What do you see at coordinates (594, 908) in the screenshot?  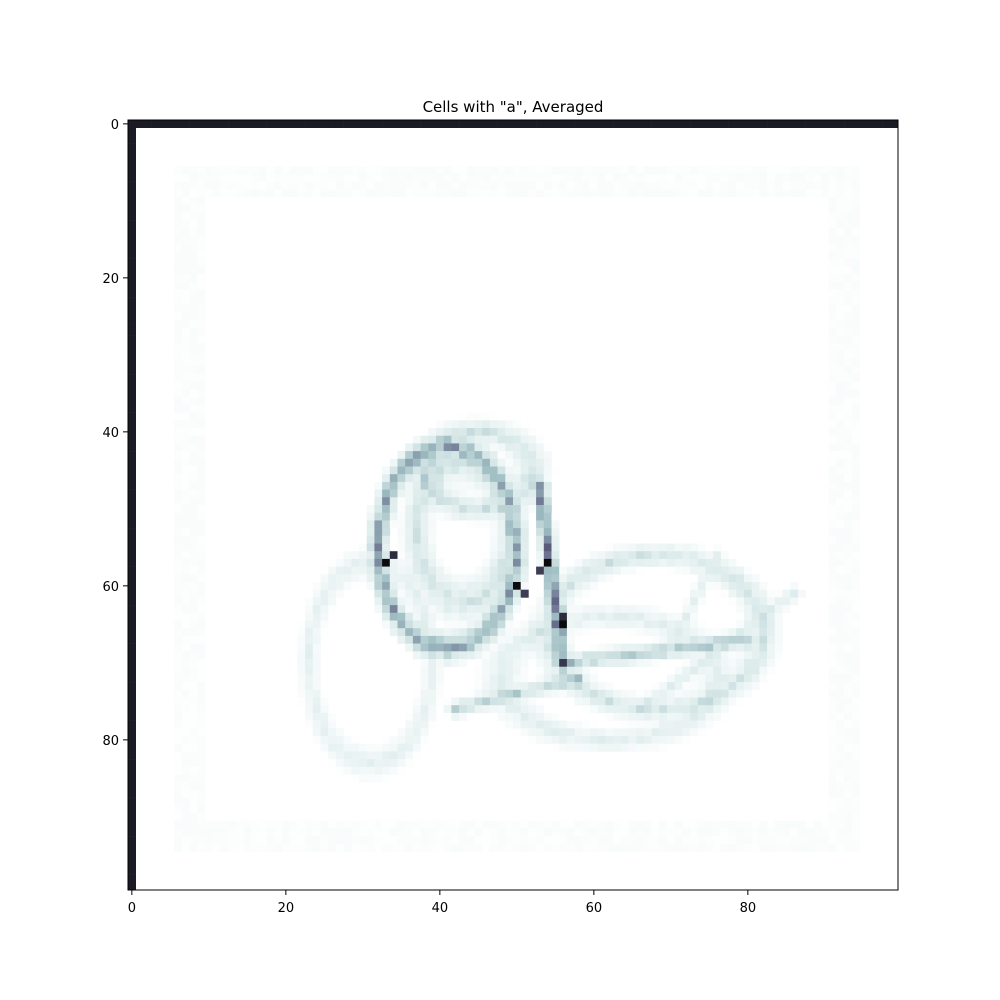 I see `x-tick-label: 60` at bounding box center [594, 908].